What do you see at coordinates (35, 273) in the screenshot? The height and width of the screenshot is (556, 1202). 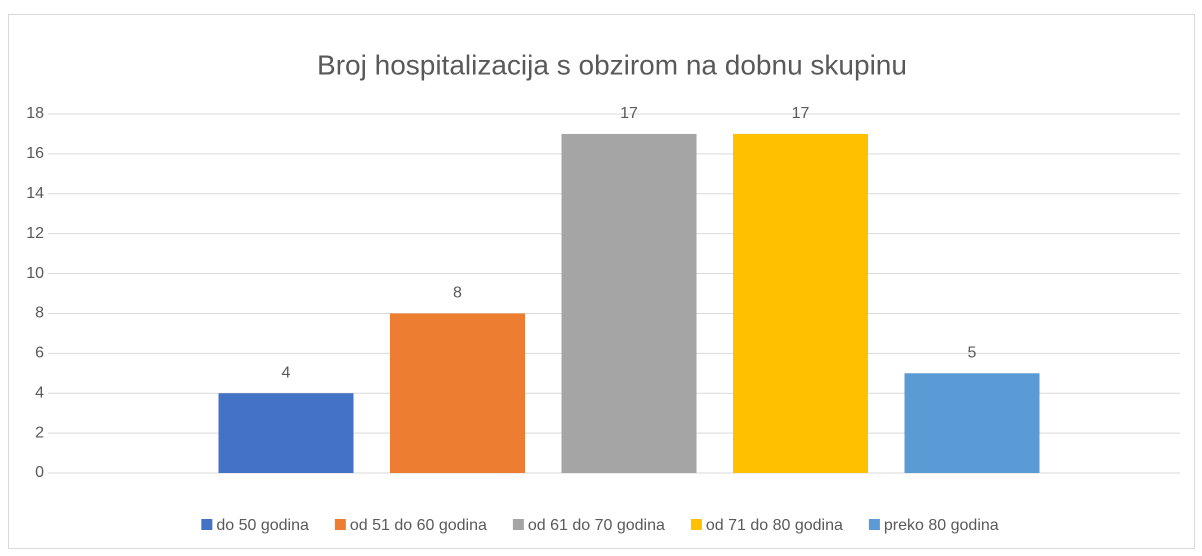 I see `y-tick-label: 10` at bounding box center [35, 273].